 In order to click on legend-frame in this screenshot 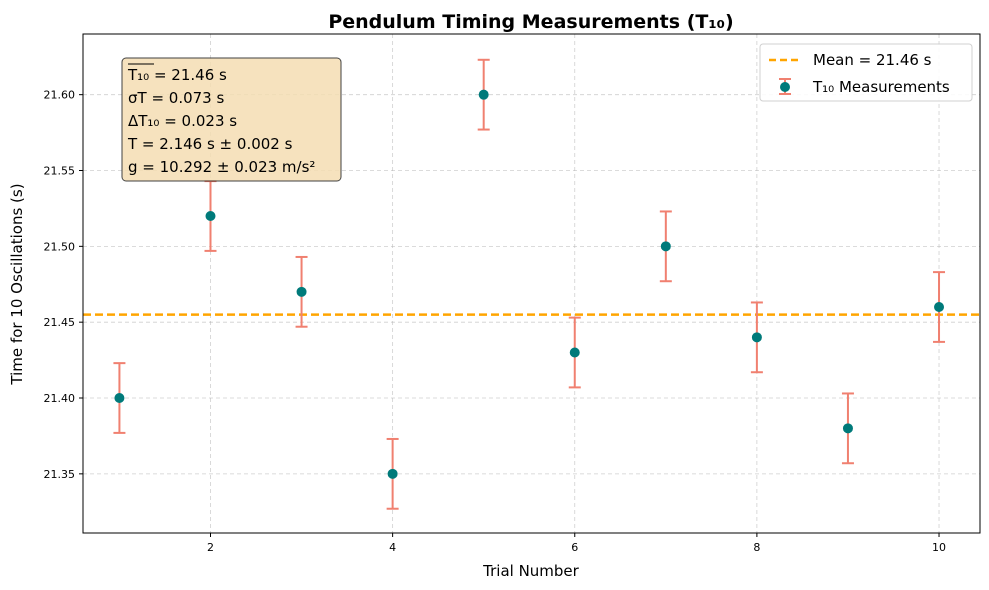, I will do `click(866, 72)`.